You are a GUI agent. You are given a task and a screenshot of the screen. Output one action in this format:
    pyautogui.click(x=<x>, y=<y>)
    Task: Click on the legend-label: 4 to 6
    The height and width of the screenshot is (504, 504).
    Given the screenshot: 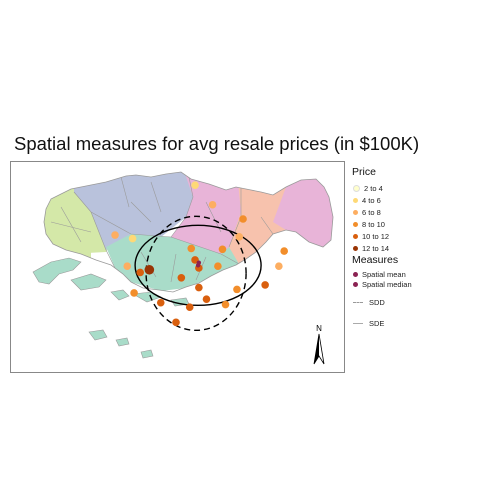 What is the action you would take?
    pyautogui.click(x=371, y=200)
    